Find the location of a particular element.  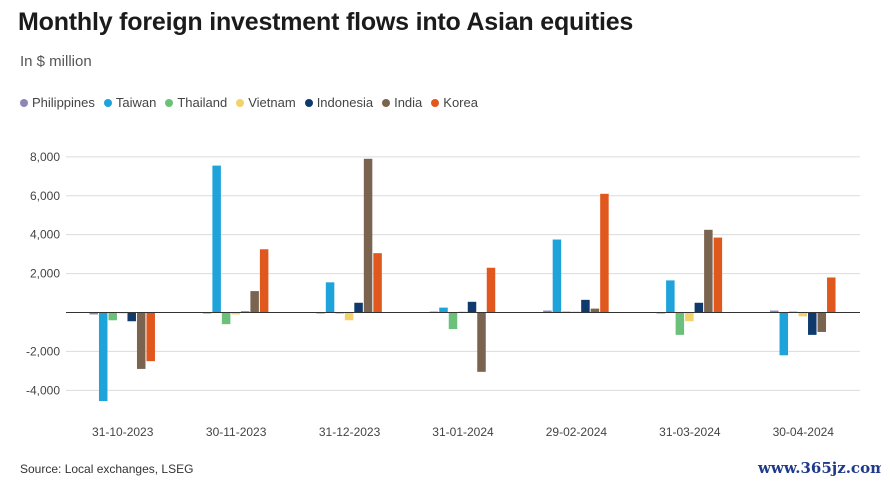

bar-korea-31-10-2023 is located at coordinates (150, 337).